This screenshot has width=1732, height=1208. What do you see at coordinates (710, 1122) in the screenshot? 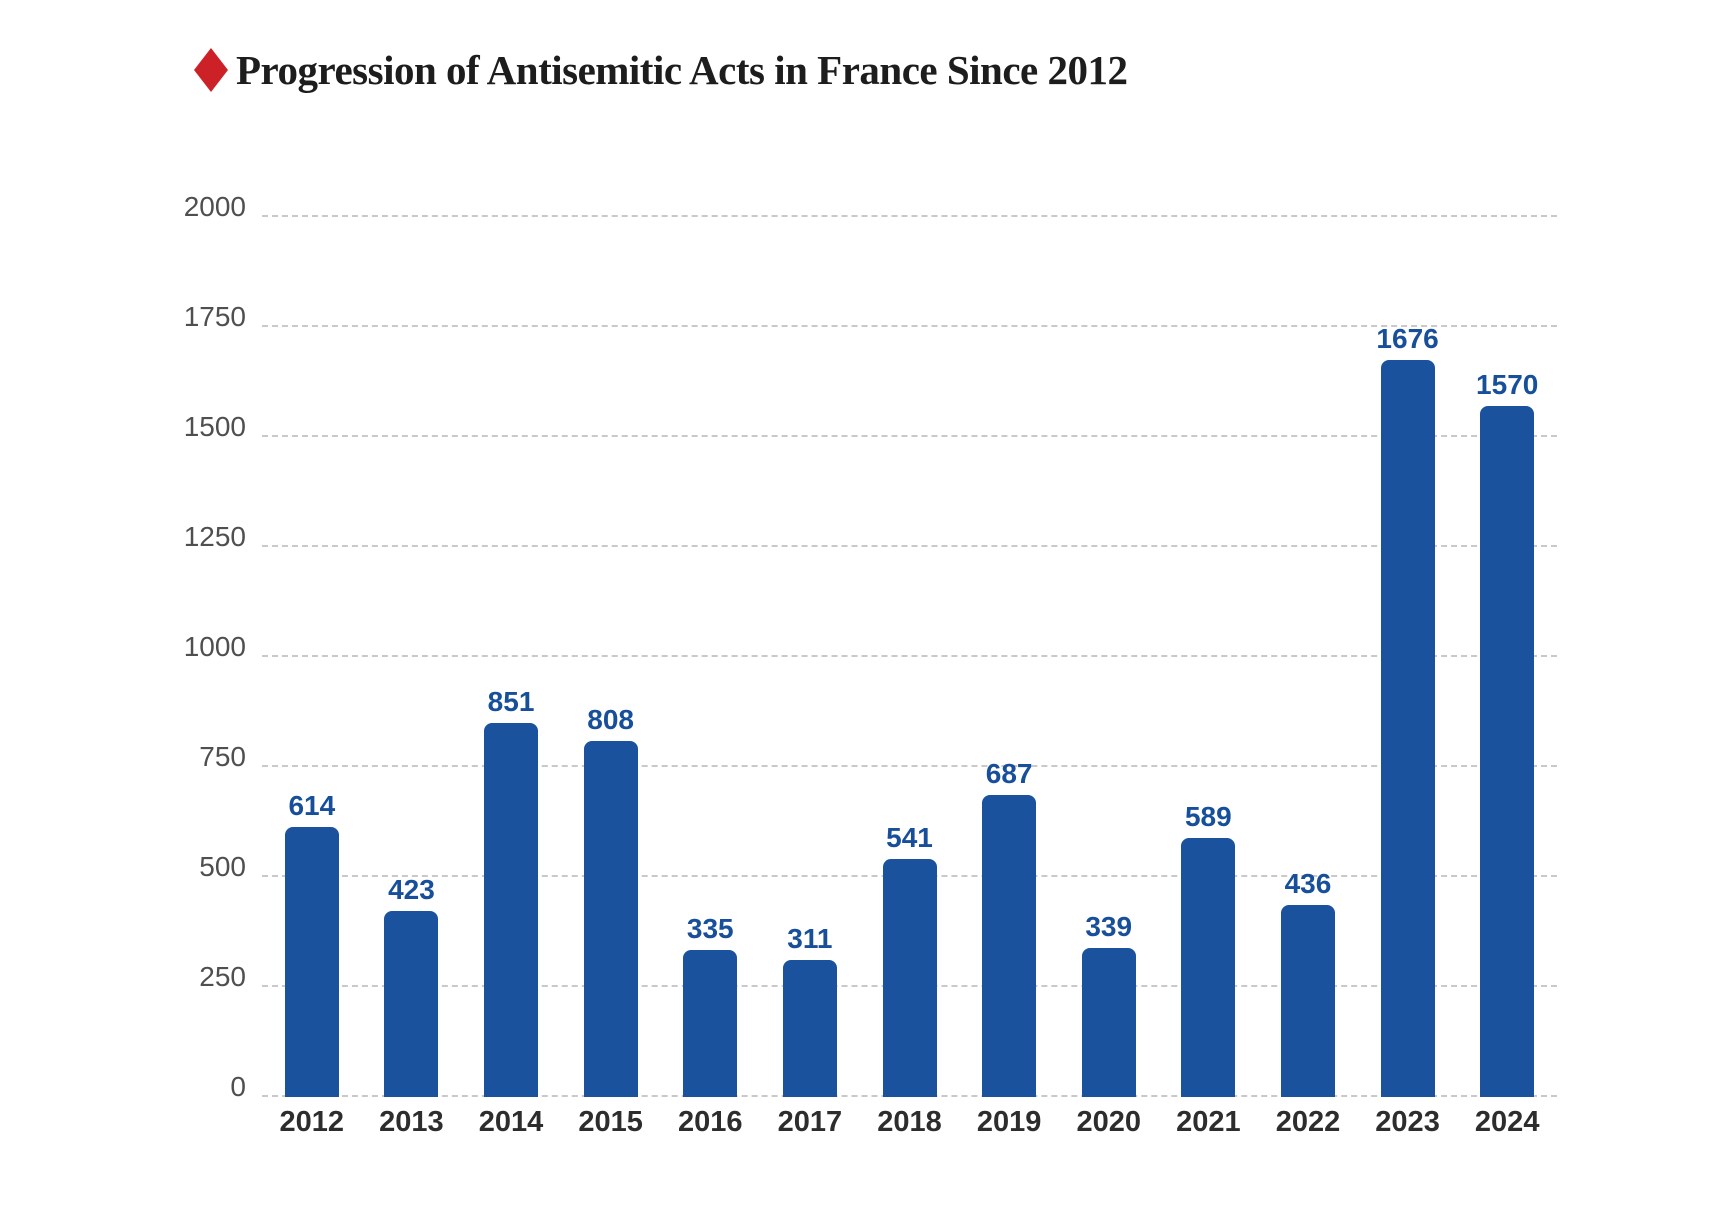
I see `x-axis-tick-label: 2016` at bounding box center [710, 1122].